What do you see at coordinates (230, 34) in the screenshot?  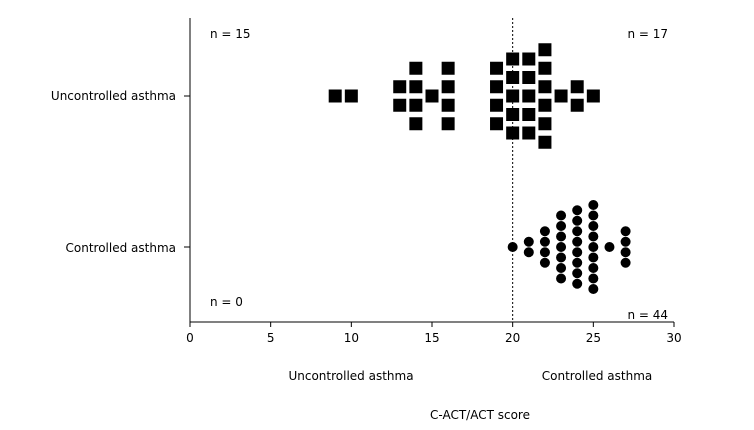 I see `annotation-uncontrolled-low: n = 15` at bounding box center [230, 34].